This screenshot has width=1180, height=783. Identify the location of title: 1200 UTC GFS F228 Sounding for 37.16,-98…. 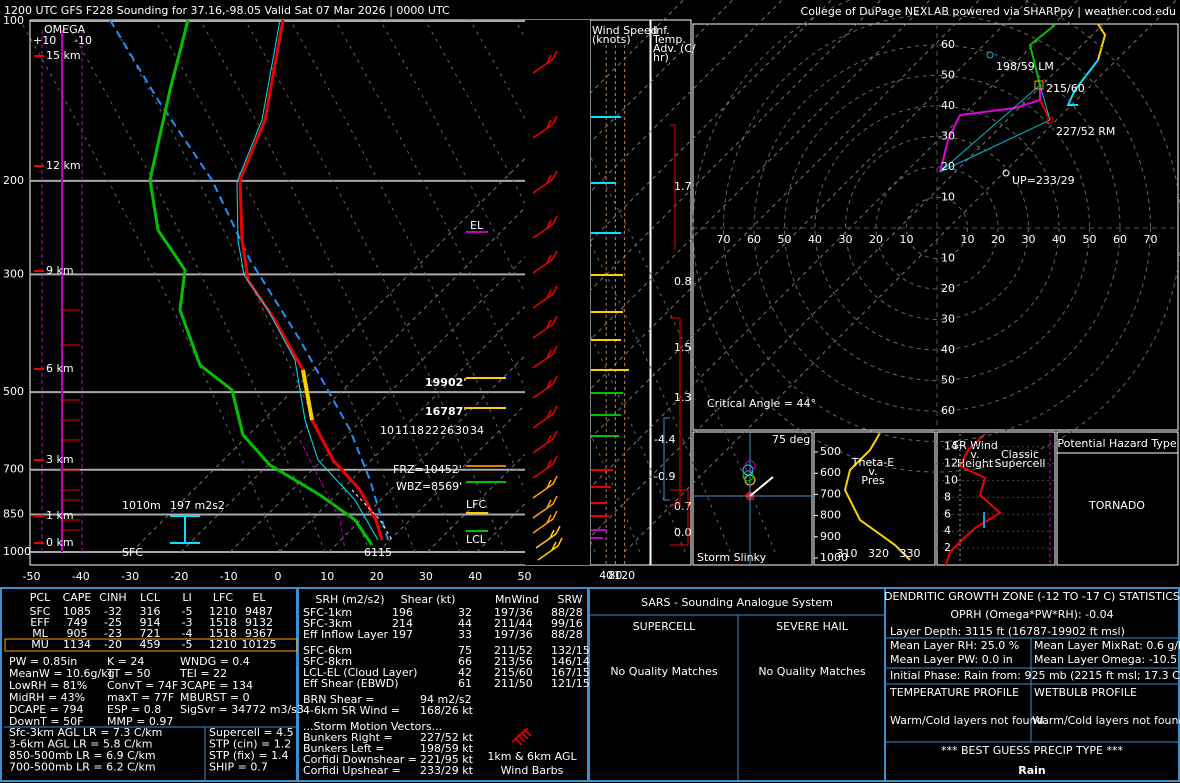
(227, 10).